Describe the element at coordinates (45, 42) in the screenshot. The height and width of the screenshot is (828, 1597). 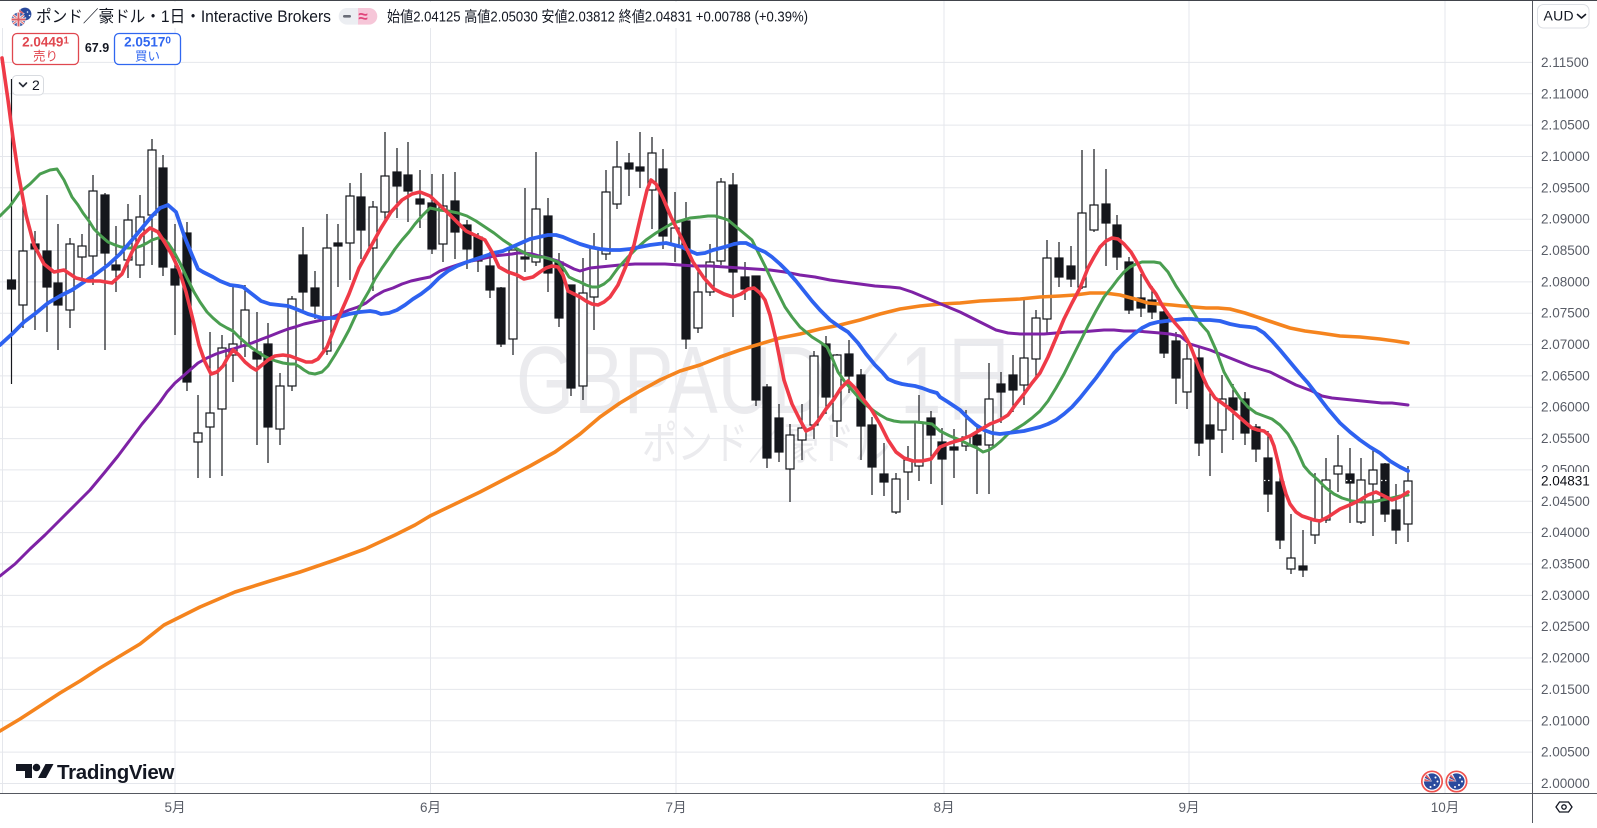
I see `svg-text: 2.04491` at that location.